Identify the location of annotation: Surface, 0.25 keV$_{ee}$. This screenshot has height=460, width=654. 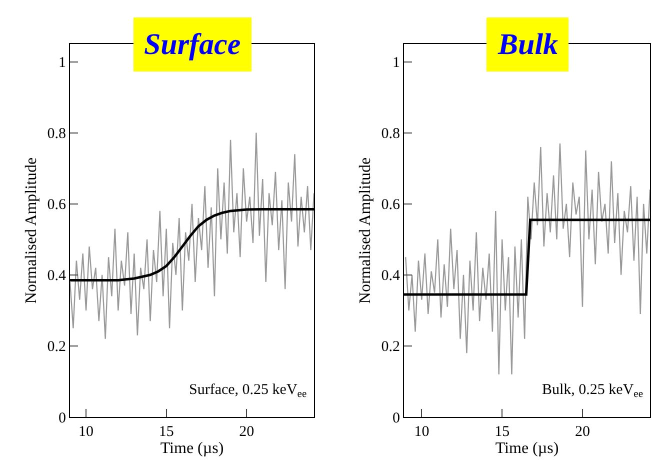
(248, 391).